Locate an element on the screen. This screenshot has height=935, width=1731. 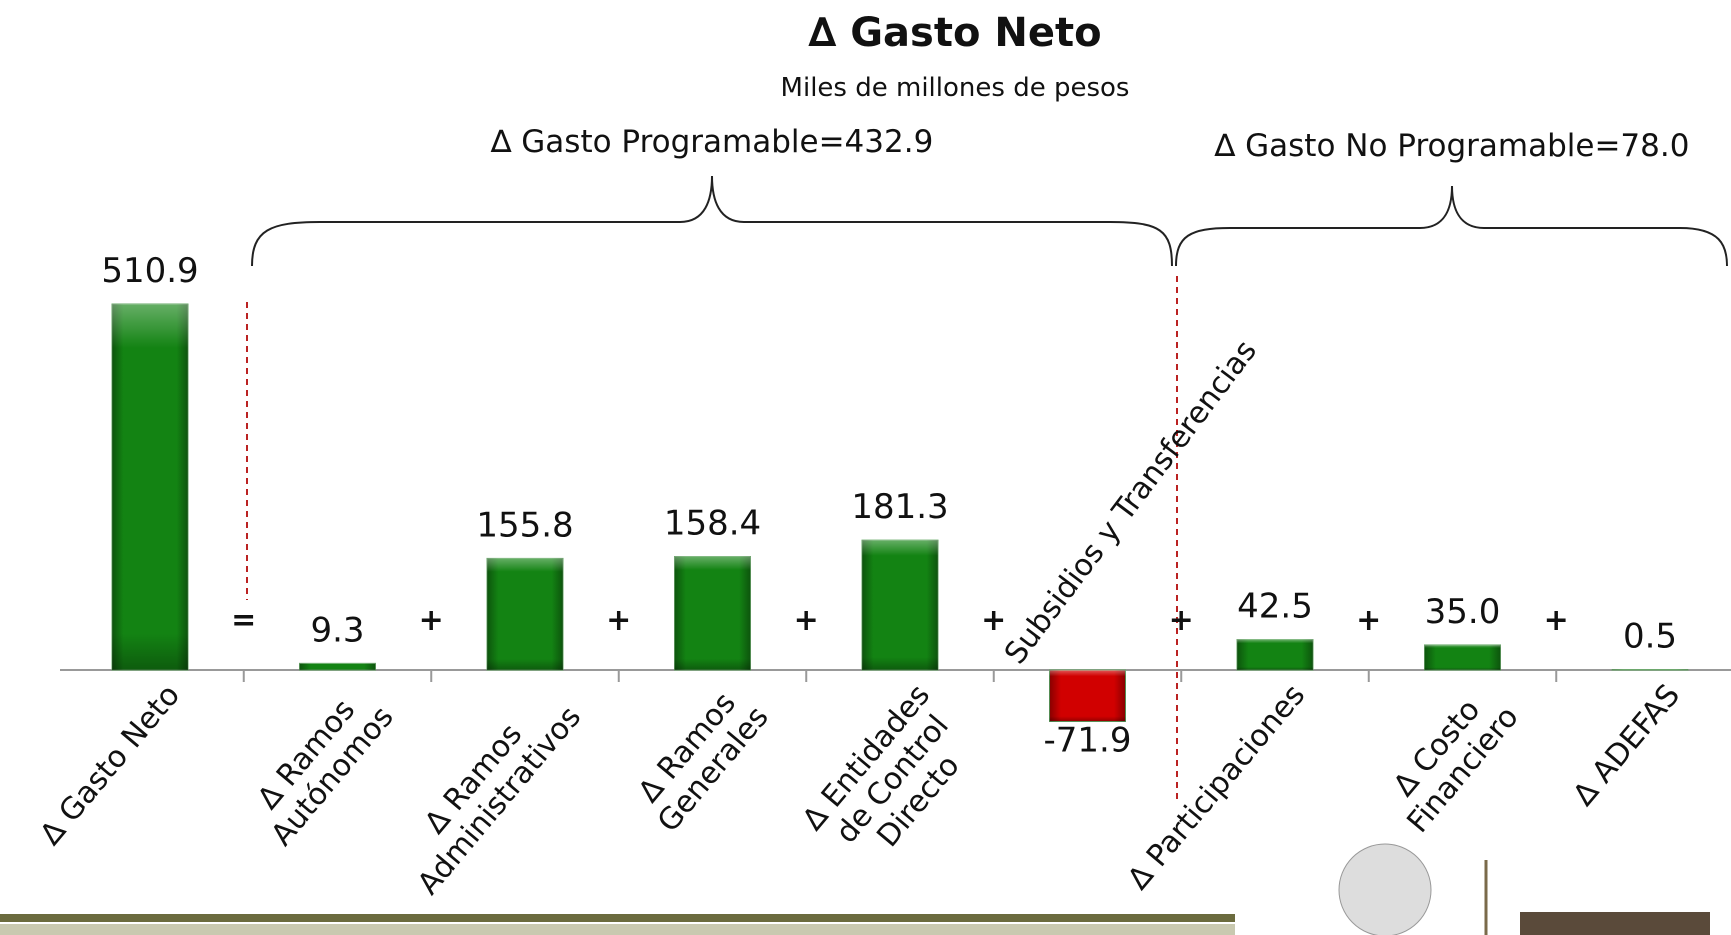
x-tick-label: ∆ Gasto Neto is located at coordinates (110, 765).